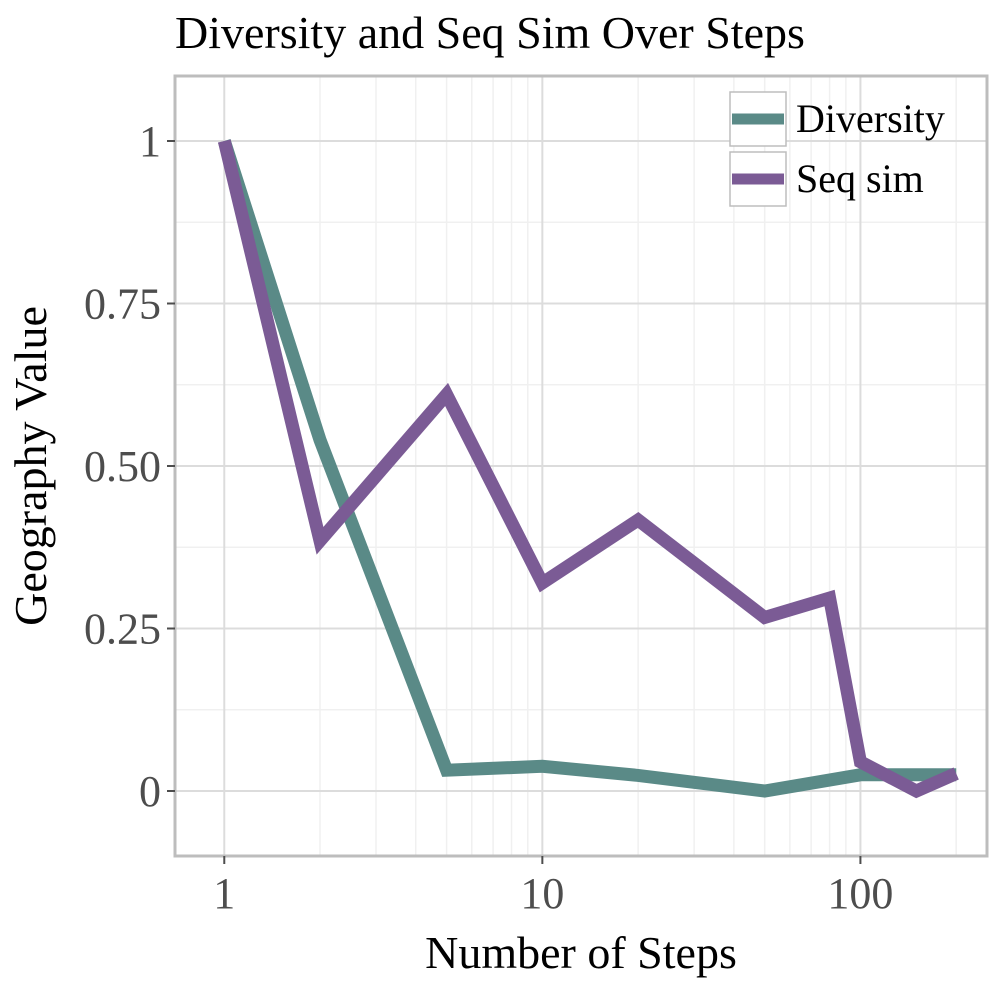 This screenshot has height=997, width=997. I want to click on y-tick-label: 0.75, so click(122, 304).